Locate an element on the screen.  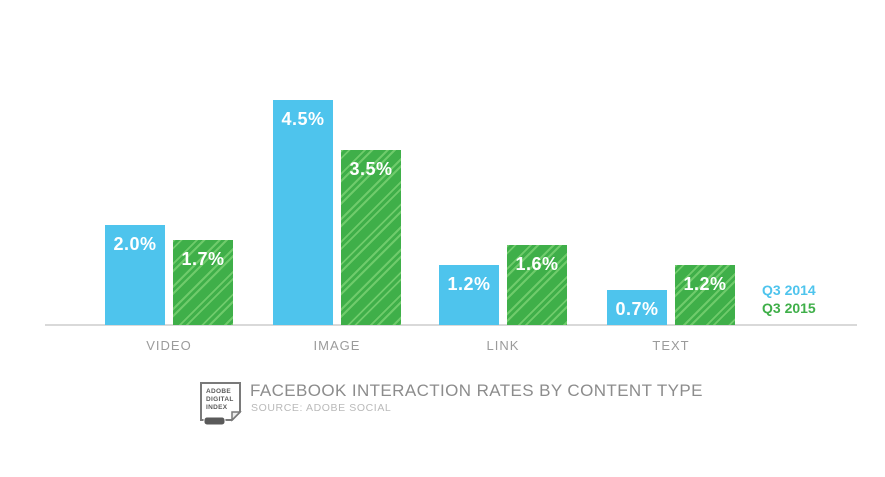
logo-badge is located at coordinates (214, 421).